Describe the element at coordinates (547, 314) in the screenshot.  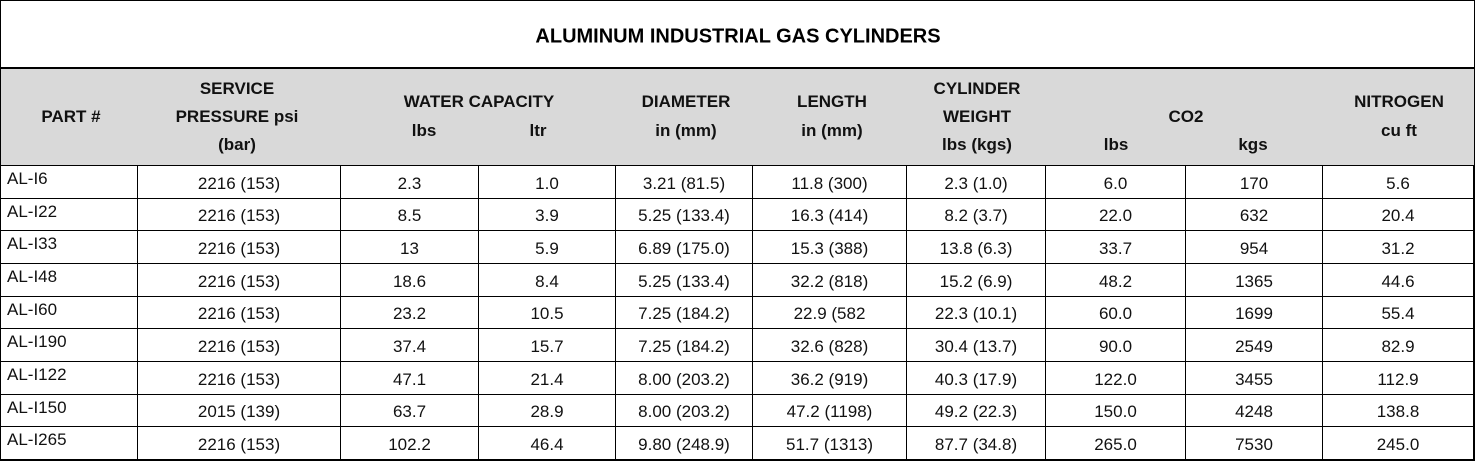
I see `cell-value: 10.5` at that location.